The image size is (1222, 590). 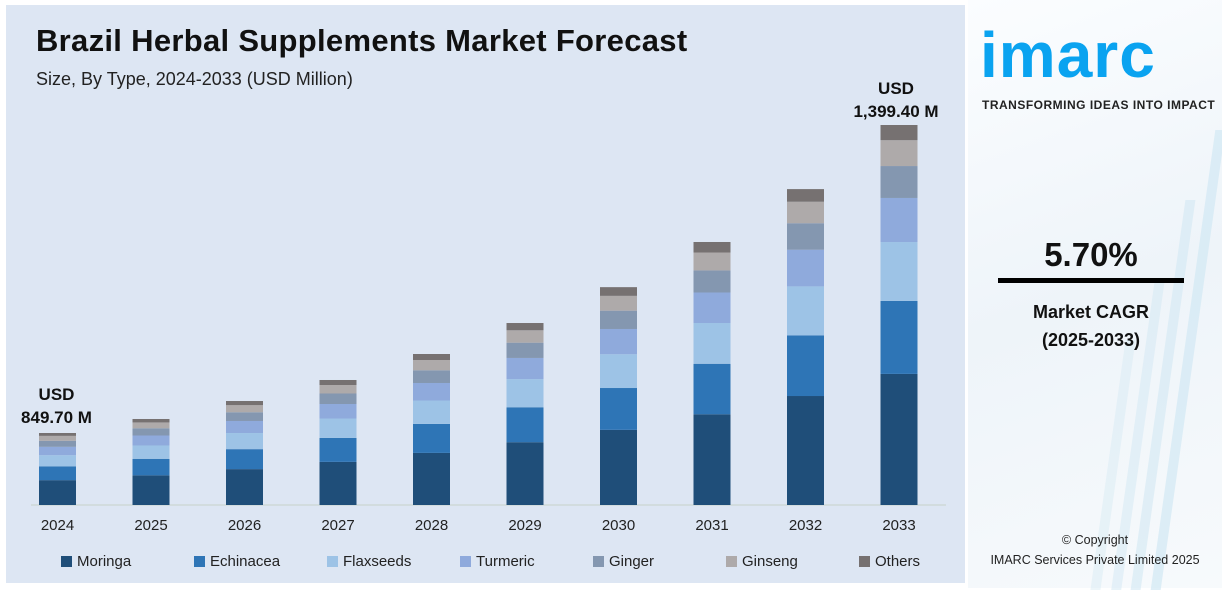 What do you see at coordinates (338, 449) in the screenshot?
I see `bar-segment-echinacea-2027` at bounding box center [338, 449].